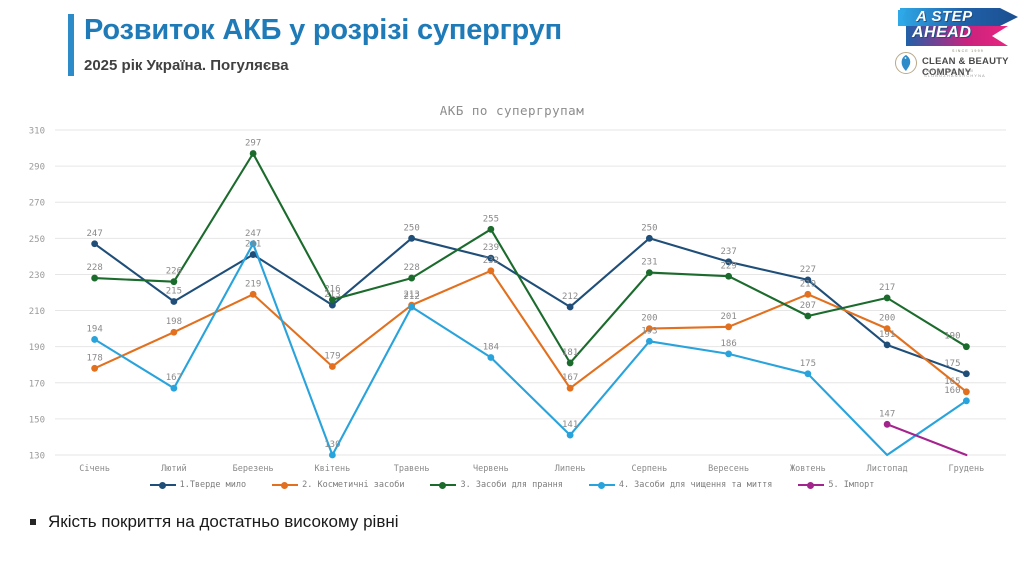  I want to click on x-axis-tick: Листопад, so click(887, 469).